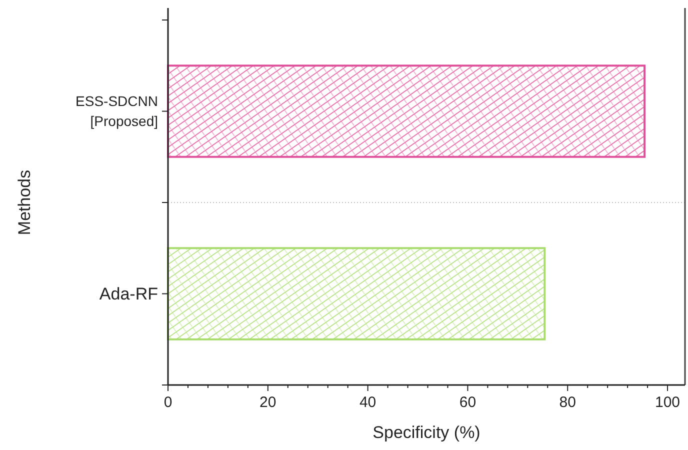 The image size is (688, 450). I want to click on x-tick-label: 20, so click(268, 402).